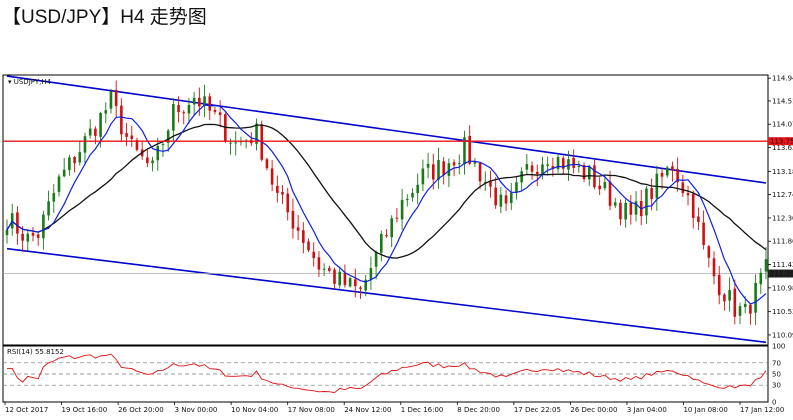 This screenshot has width=793, height=420. I want to click on x-tick-label: 26 Dec 00:00, so click(593, 410).